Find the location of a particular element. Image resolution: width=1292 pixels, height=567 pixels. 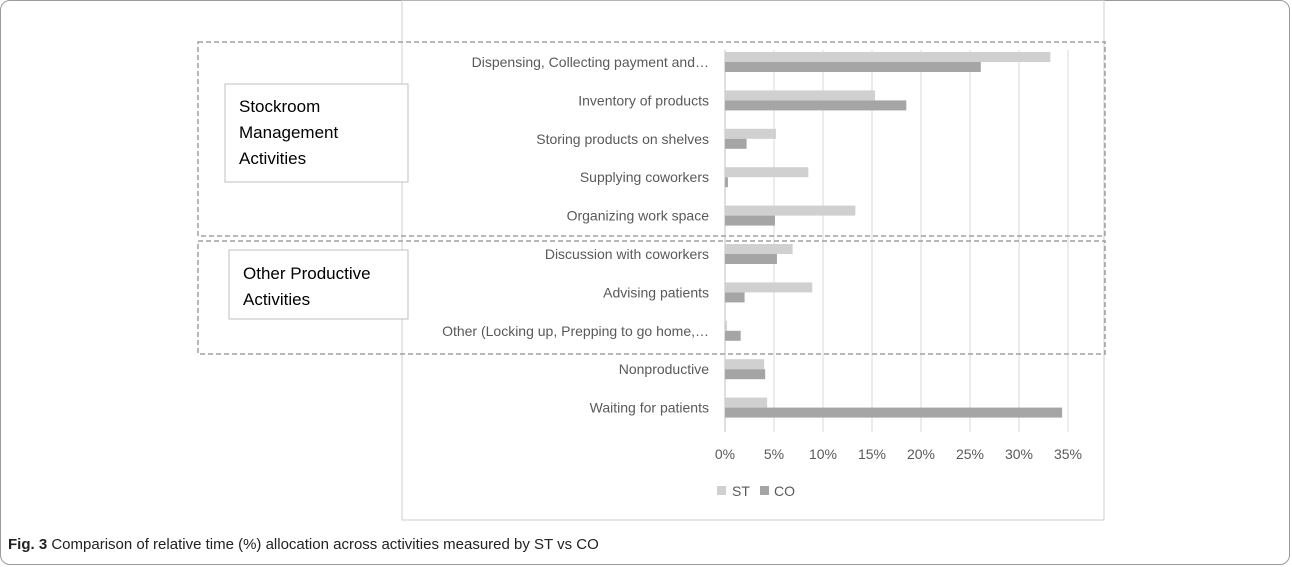

category-label: Organizing work space is located at coordinates (638, 216).